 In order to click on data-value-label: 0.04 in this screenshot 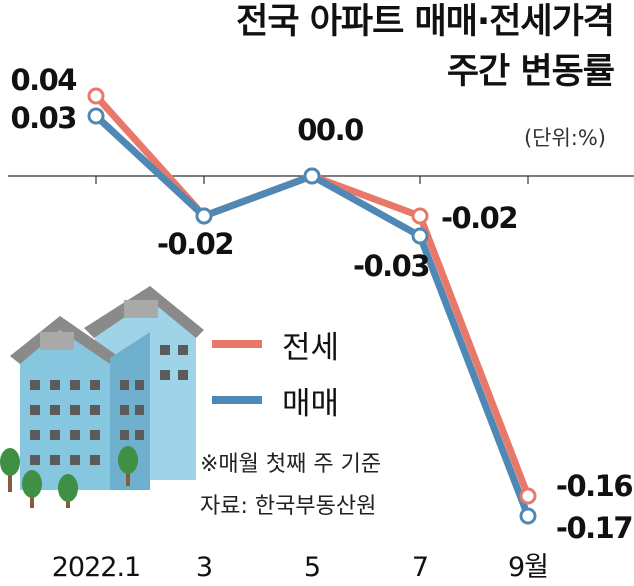, I will do `click(43, 80)`.